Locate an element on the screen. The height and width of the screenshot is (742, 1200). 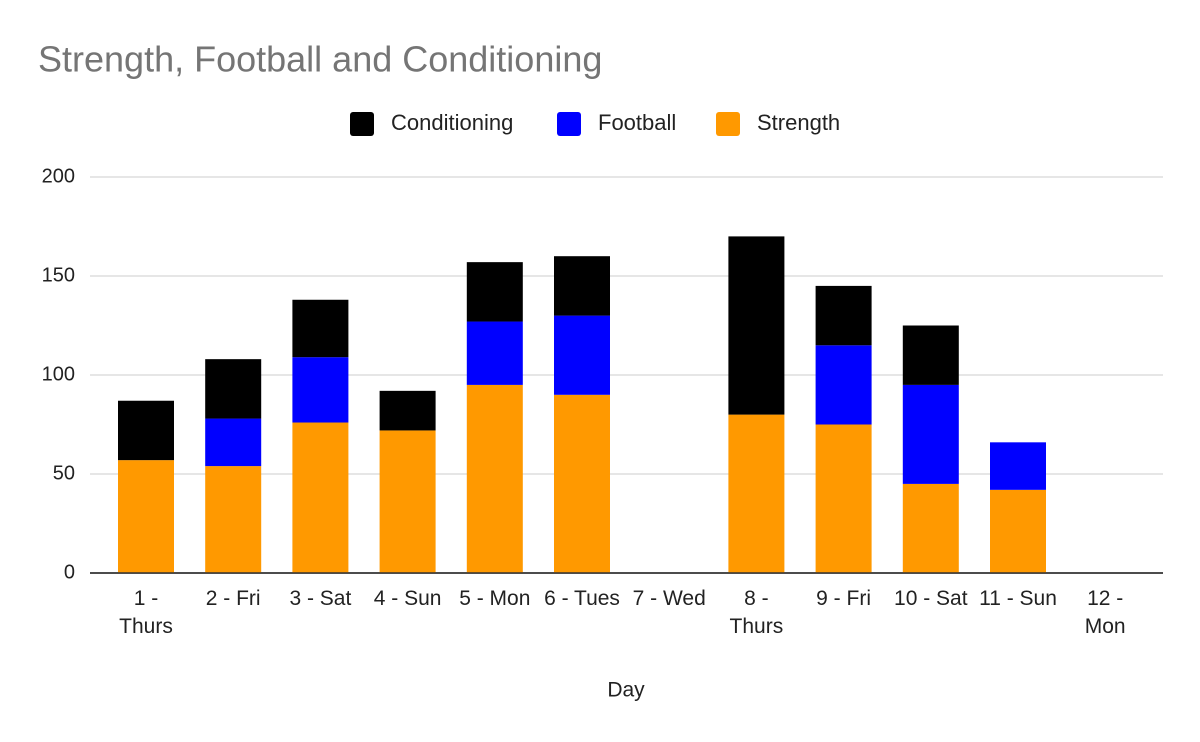
y-tick-label: 0 is located at coordinates (69, 572).